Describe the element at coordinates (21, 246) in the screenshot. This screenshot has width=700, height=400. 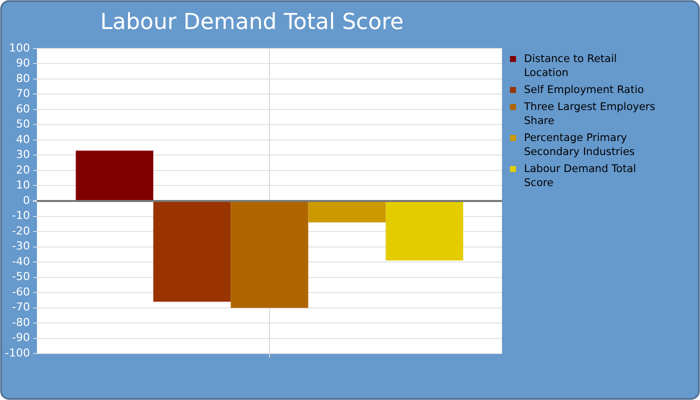
I see `y-tick-label: -30` at that location.